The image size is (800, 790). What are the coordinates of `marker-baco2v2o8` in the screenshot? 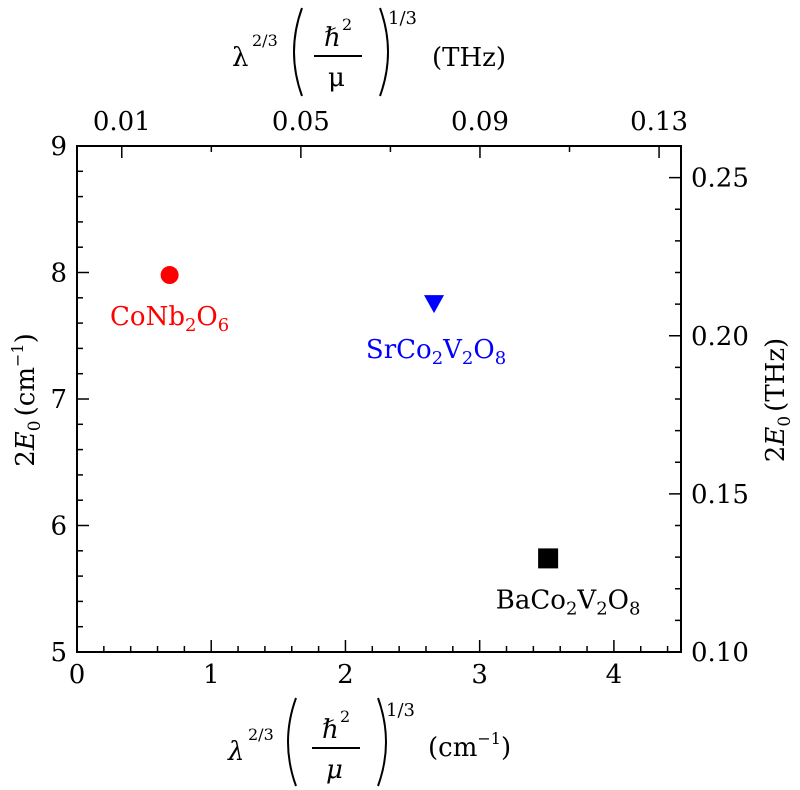 It's located at (548, 558).